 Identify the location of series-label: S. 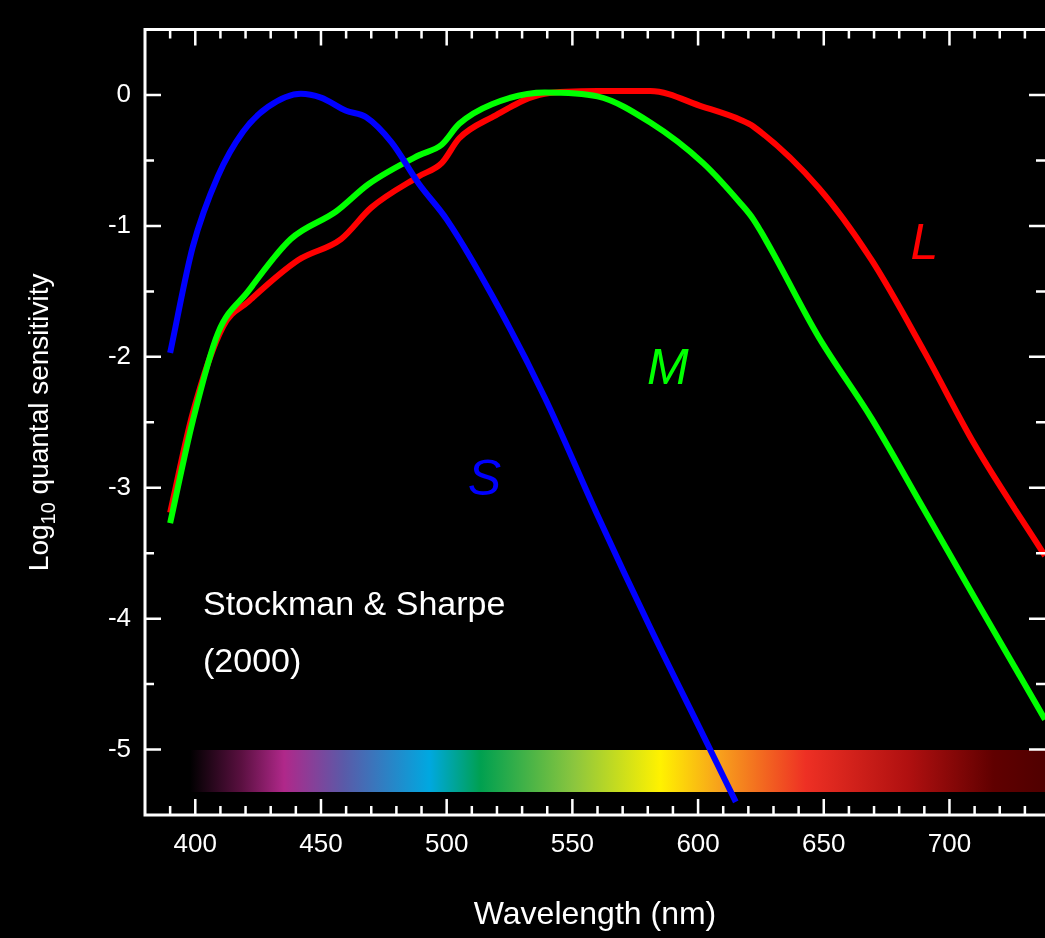
(484, 478).